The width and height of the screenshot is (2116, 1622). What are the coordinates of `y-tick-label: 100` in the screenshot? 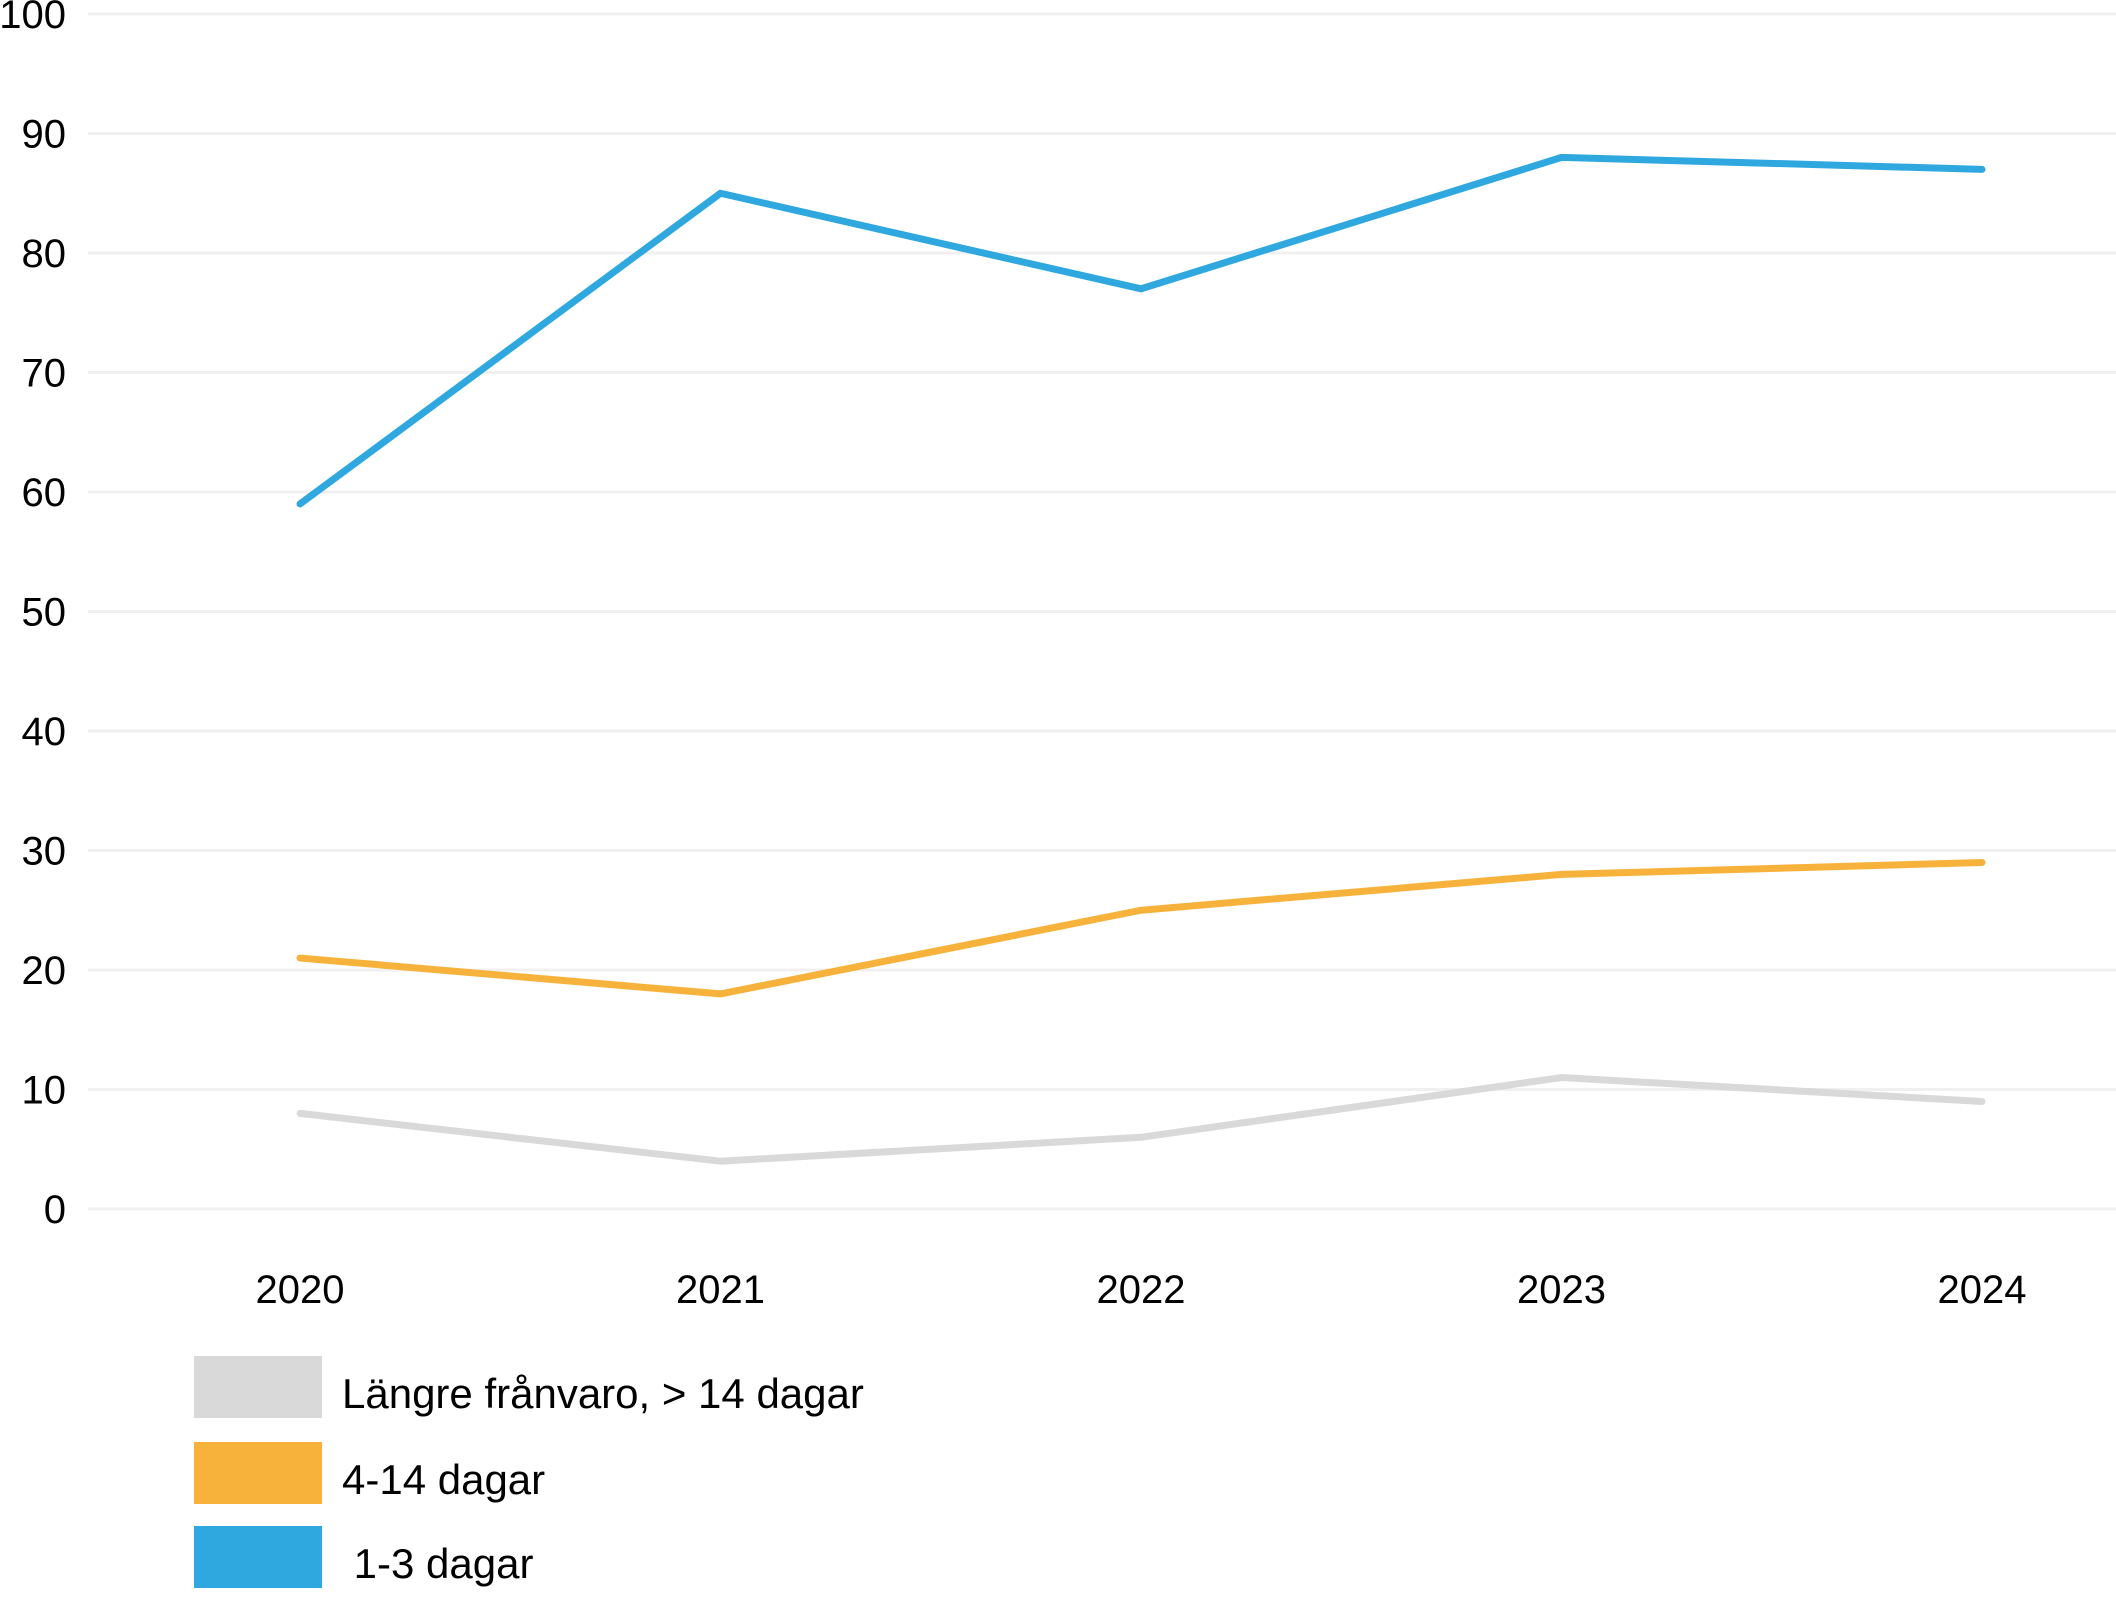 It's located at (33, 18).